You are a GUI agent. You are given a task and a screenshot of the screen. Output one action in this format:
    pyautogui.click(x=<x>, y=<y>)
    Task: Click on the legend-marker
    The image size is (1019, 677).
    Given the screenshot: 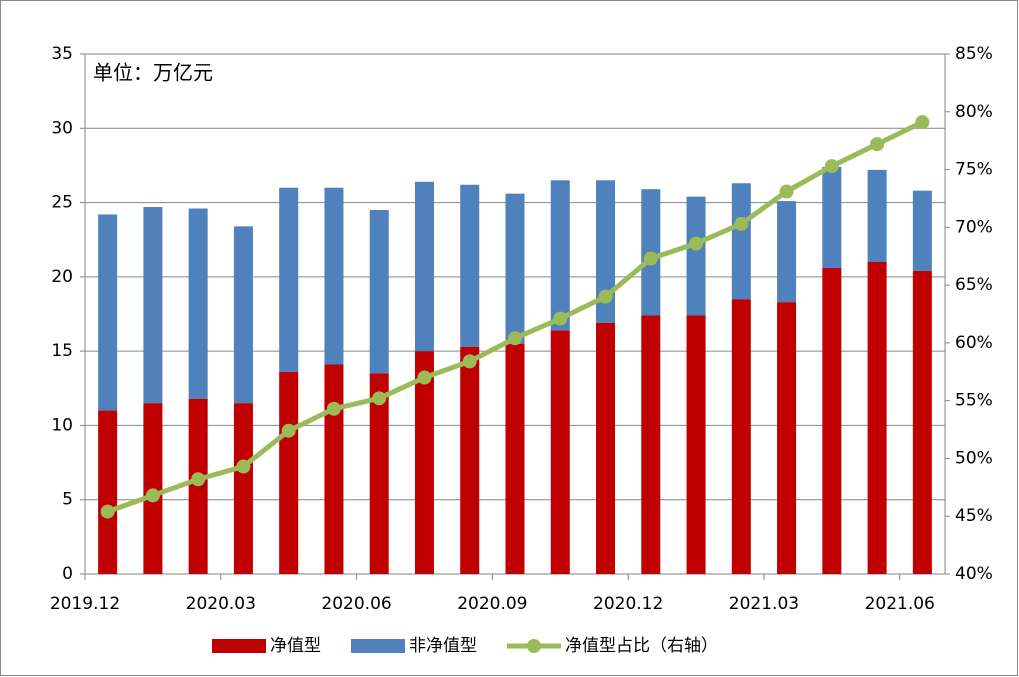 What is the action you would take?
    pyautogui.click(x=534, y=646)
    